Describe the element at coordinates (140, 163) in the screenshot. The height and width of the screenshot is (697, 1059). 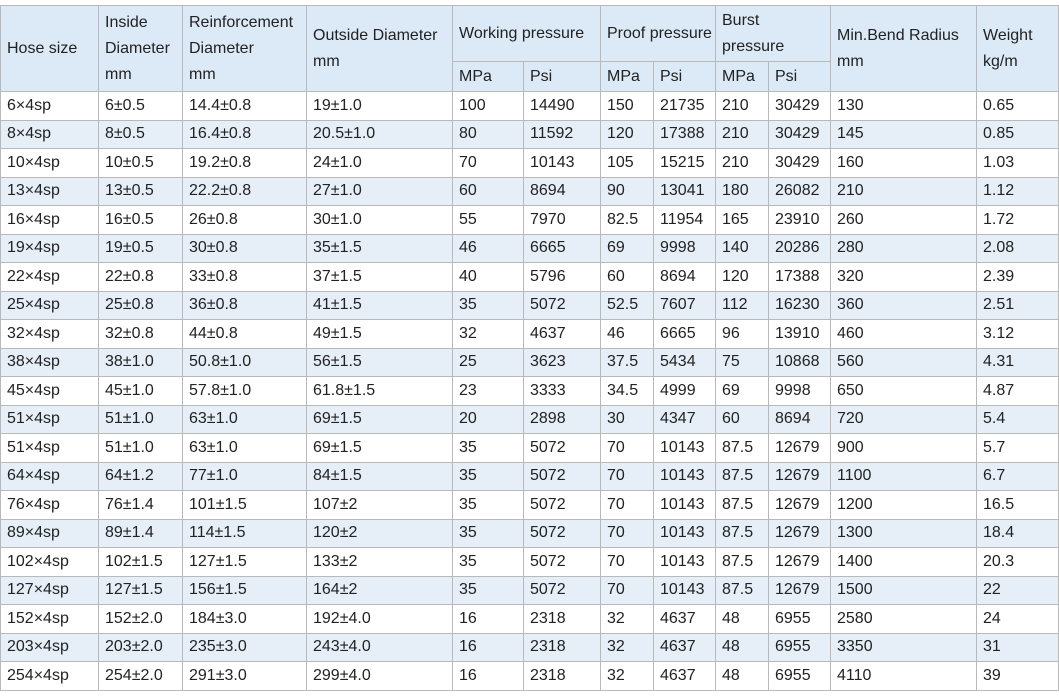
I see `table-cell: 10±0.5` at that location.